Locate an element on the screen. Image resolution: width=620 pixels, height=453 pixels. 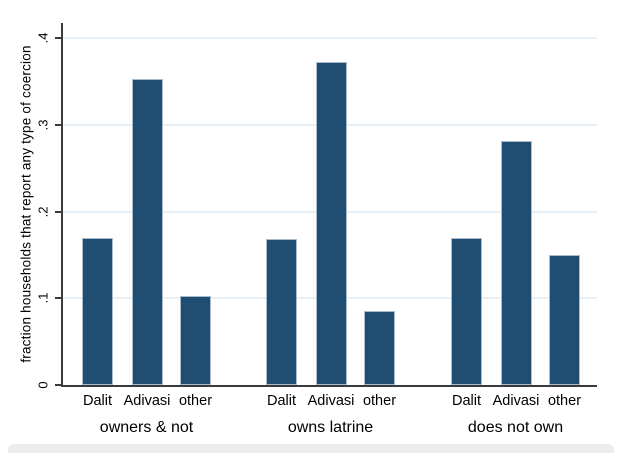
group-label: does not own is located at coordinates (515, 427).